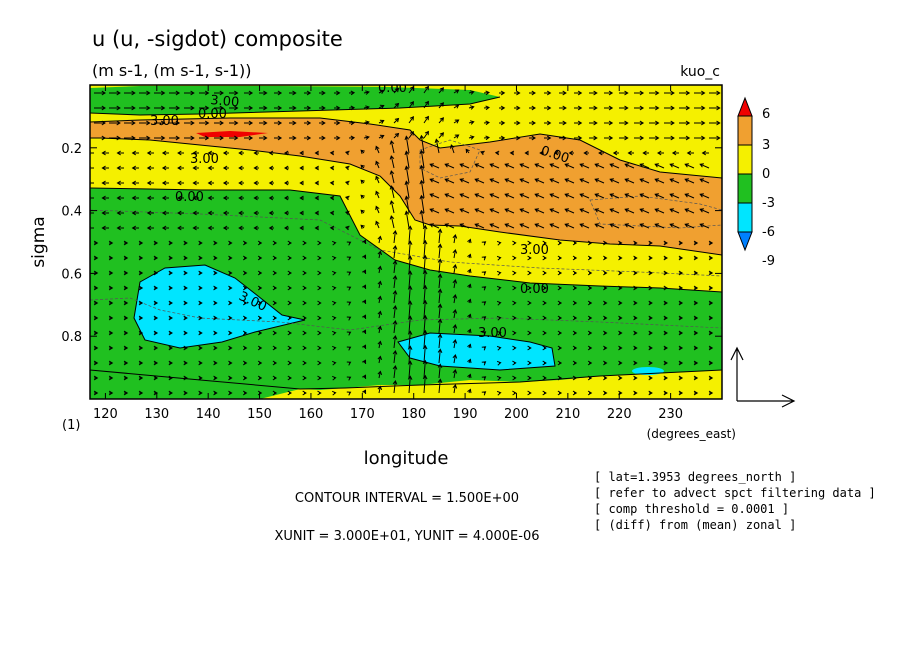 Image resolution: width=904 pixels, height=654 pixels. What do you see at coordinates (766, 114) in the screenshot?
I see `colorbar-label: 6` at bounding box center [766, 114].